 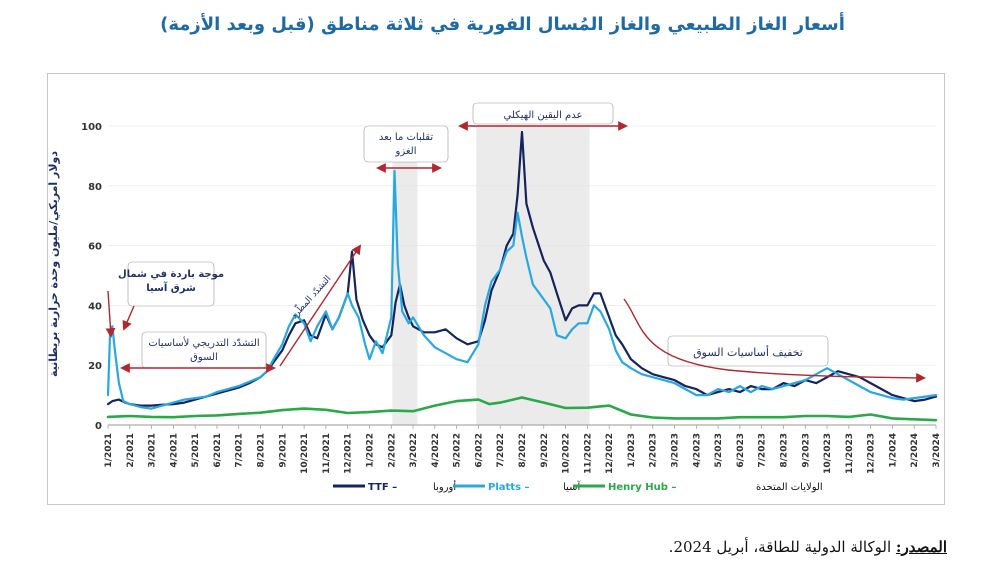 What do you see at coordinates (632, 450) in the screenshot?
I see `x-tick-label: 1/2023` at bounding box center [632, 450].